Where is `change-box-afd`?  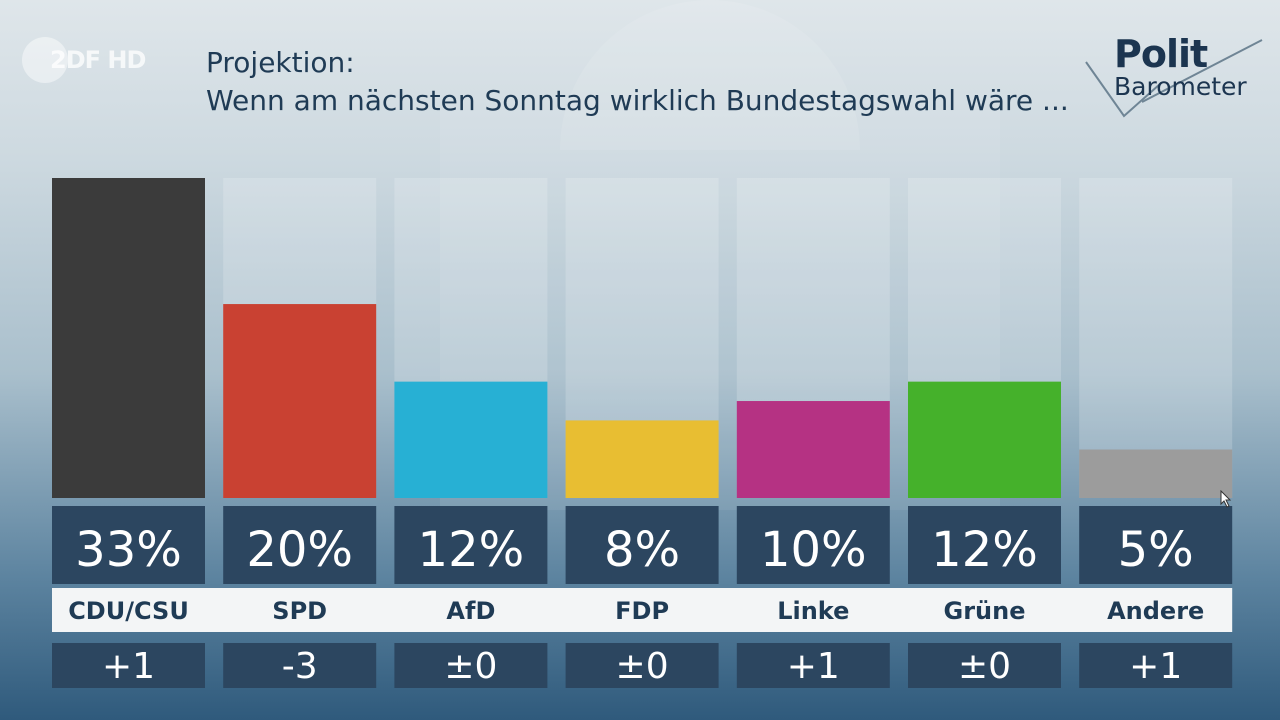 change-box-afd is located at coordinates (471, 665).